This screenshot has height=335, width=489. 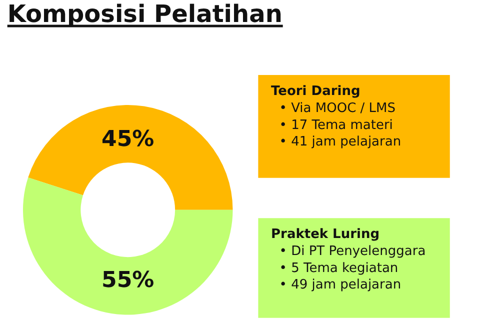 I want to click on slice-label: Praktek Luring, so click(x=325, y=234).